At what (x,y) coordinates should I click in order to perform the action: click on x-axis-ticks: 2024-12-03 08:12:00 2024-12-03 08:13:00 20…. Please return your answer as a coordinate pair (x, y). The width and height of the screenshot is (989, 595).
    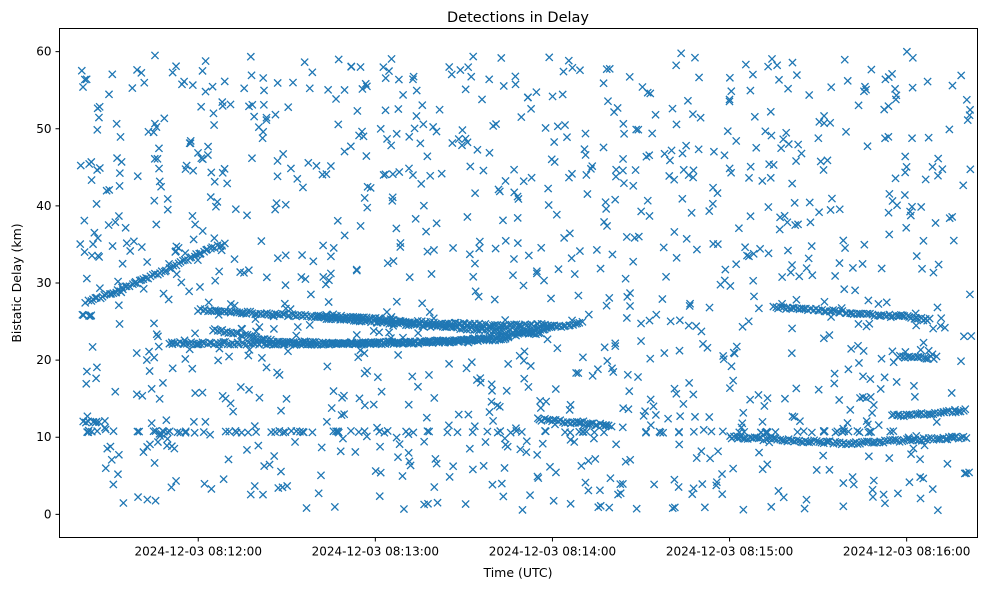
    Looking at the image, I should click on (552, 548).